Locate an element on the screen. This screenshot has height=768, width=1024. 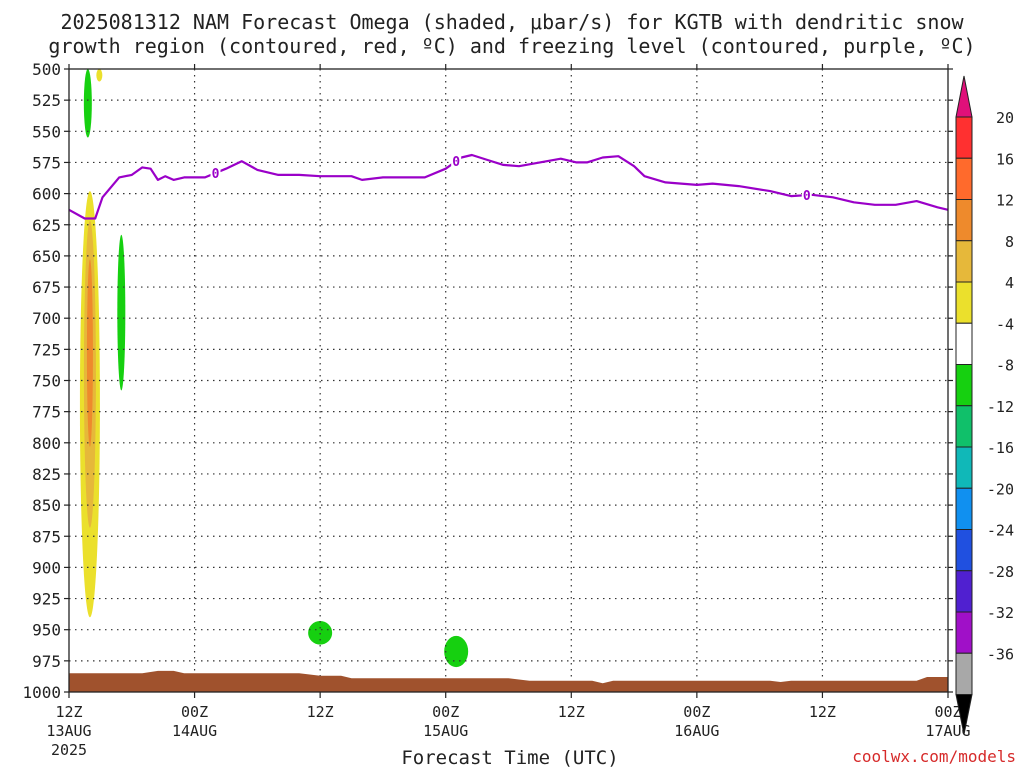
colorbar: 20 16 12 8 4 -4 -8 -12 -16 -20 -24 -28 -32 -36 is located at coordinates (984, 405).